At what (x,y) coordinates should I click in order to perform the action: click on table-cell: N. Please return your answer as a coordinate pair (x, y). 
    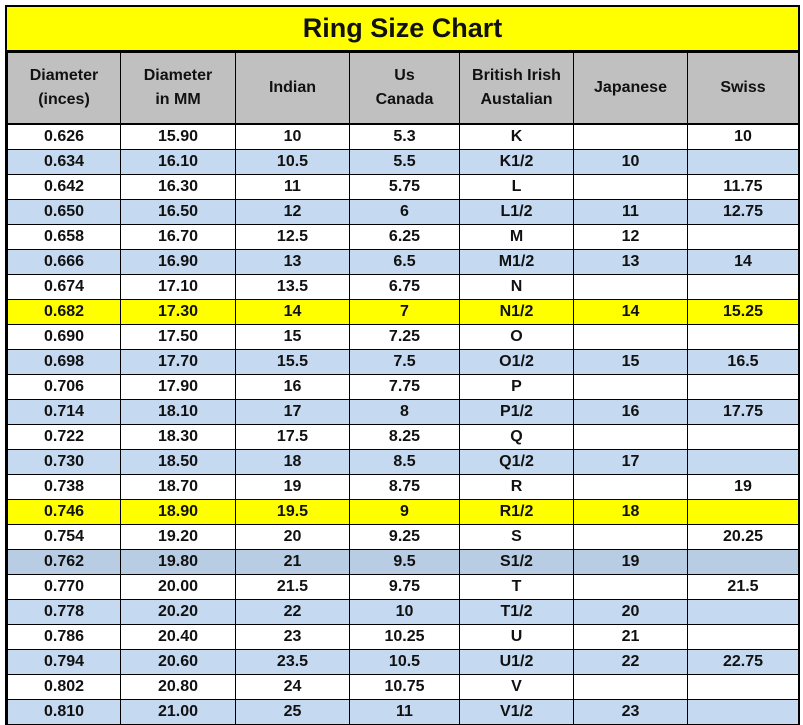
    Looking at the image, I should click on (516, 287).